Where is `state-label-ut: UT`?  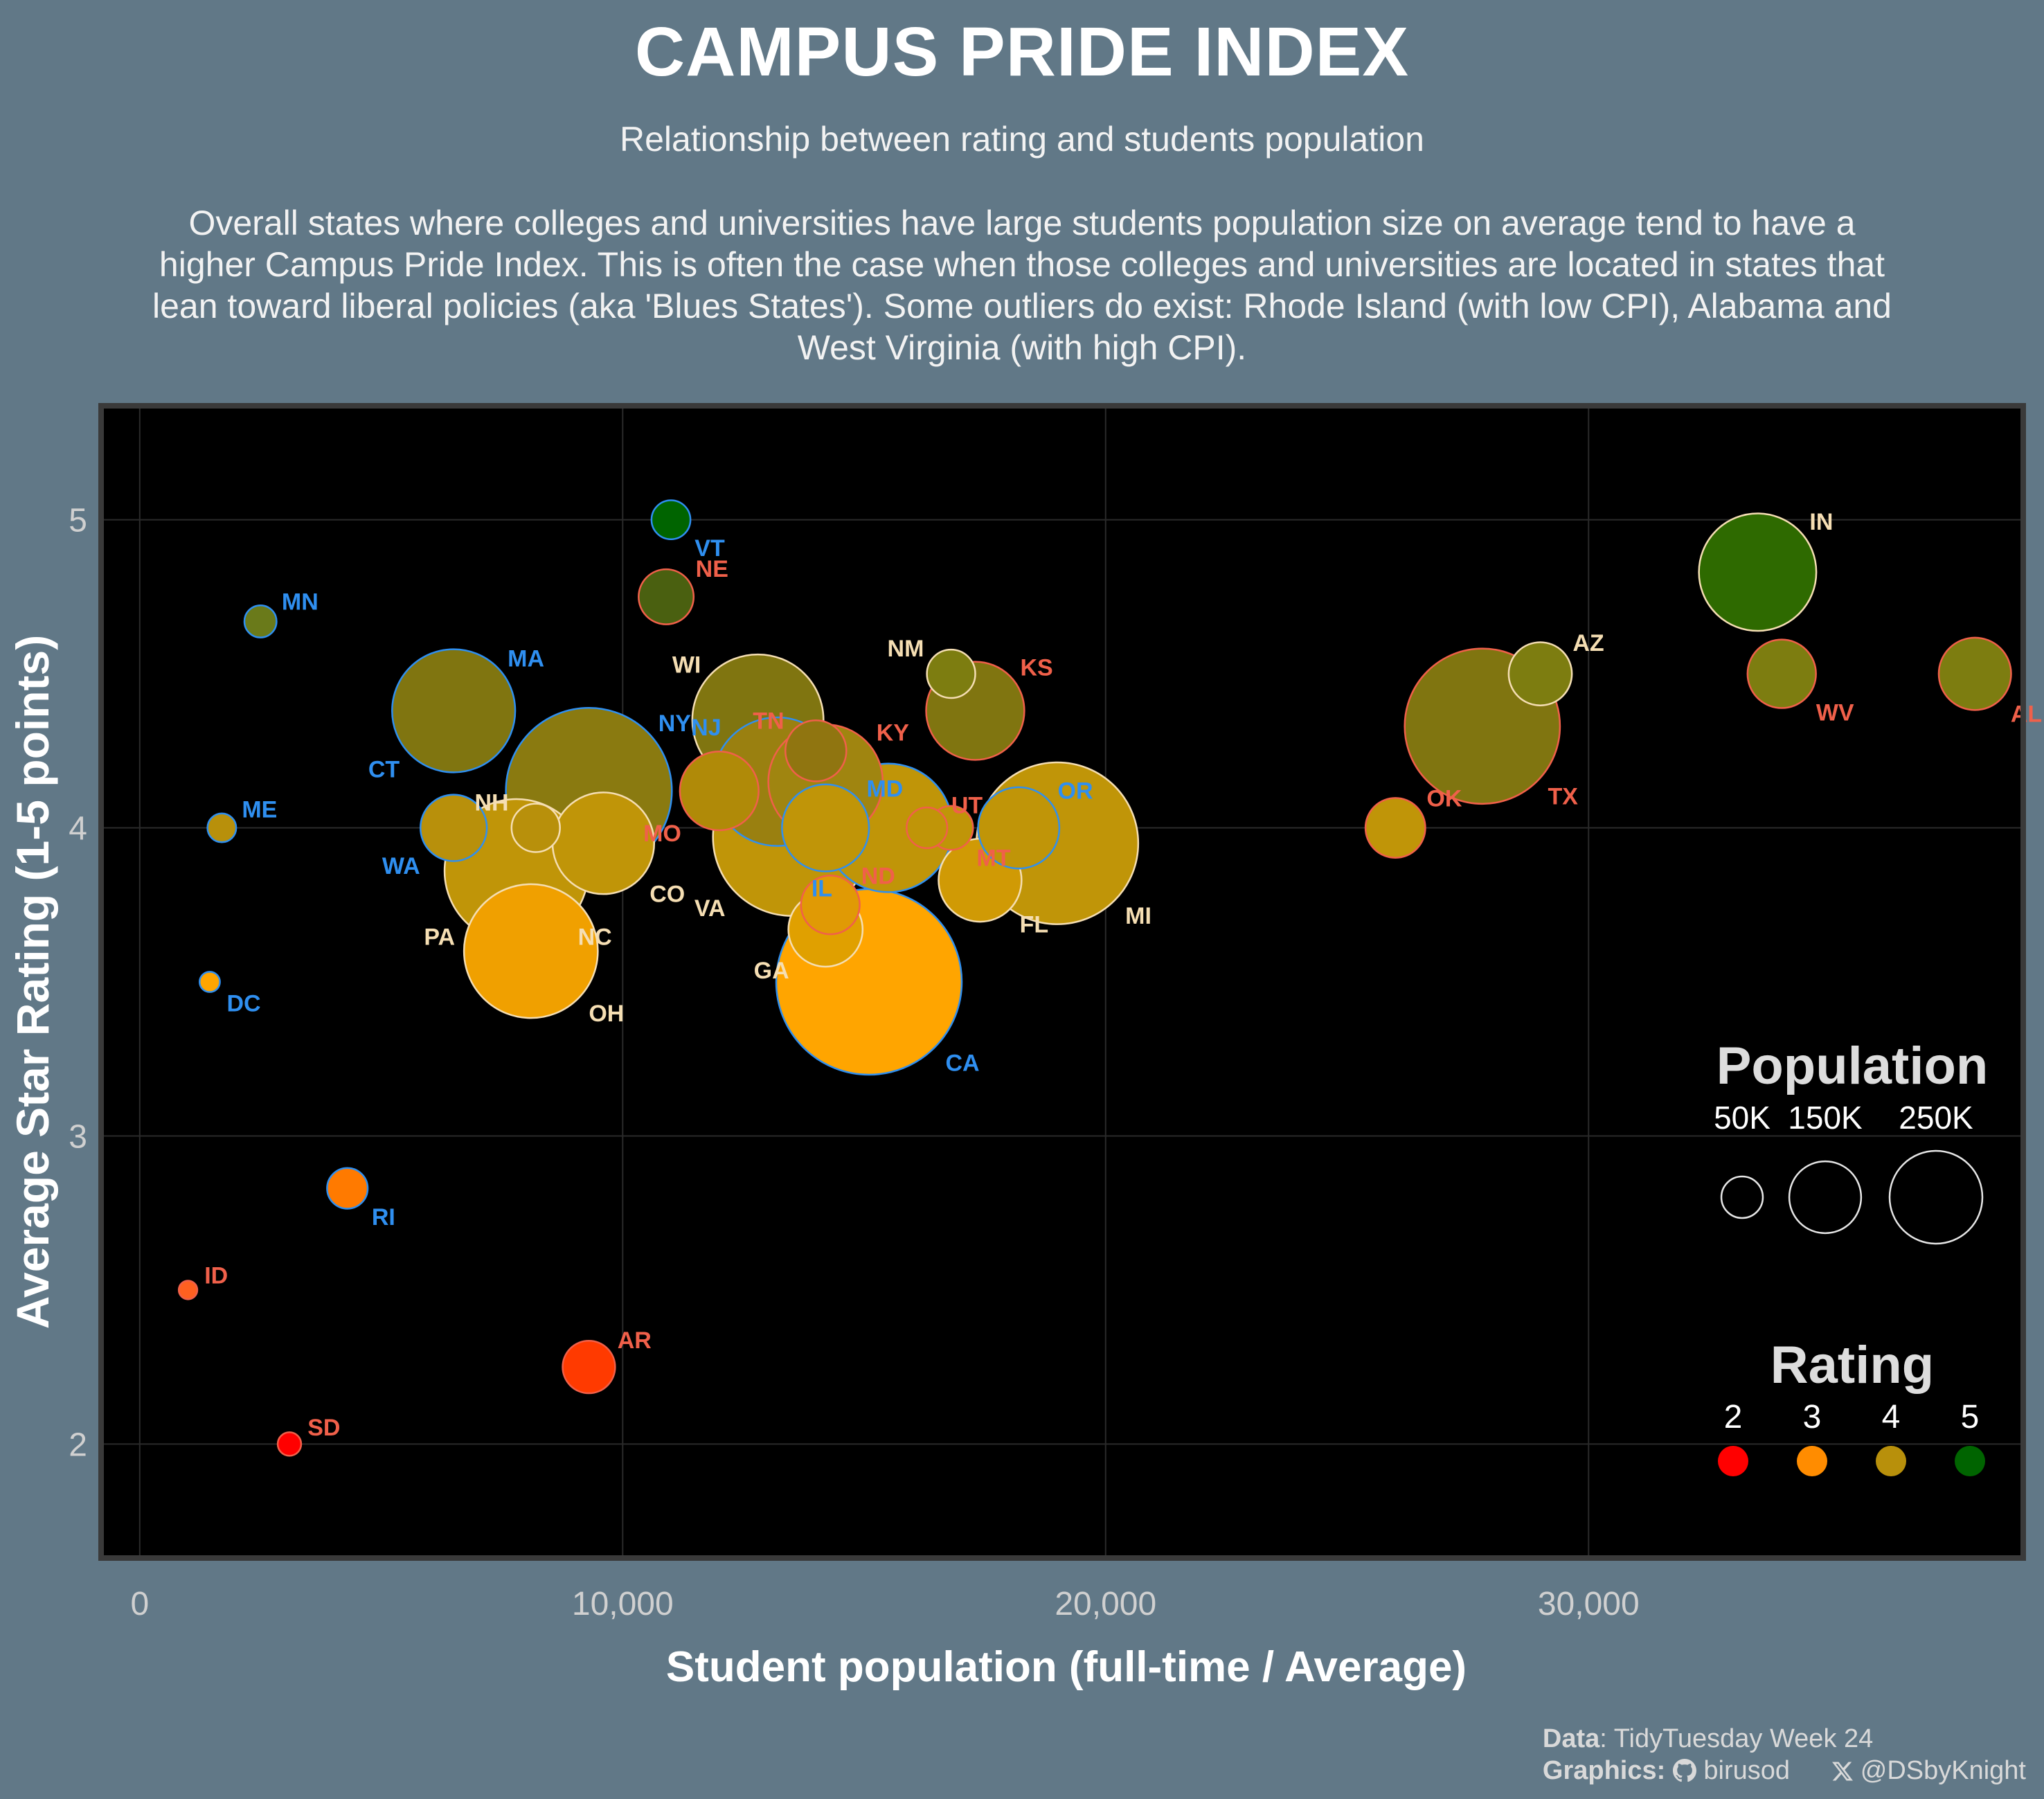 state-label-ut: UT is located at coordinates (967, 805).